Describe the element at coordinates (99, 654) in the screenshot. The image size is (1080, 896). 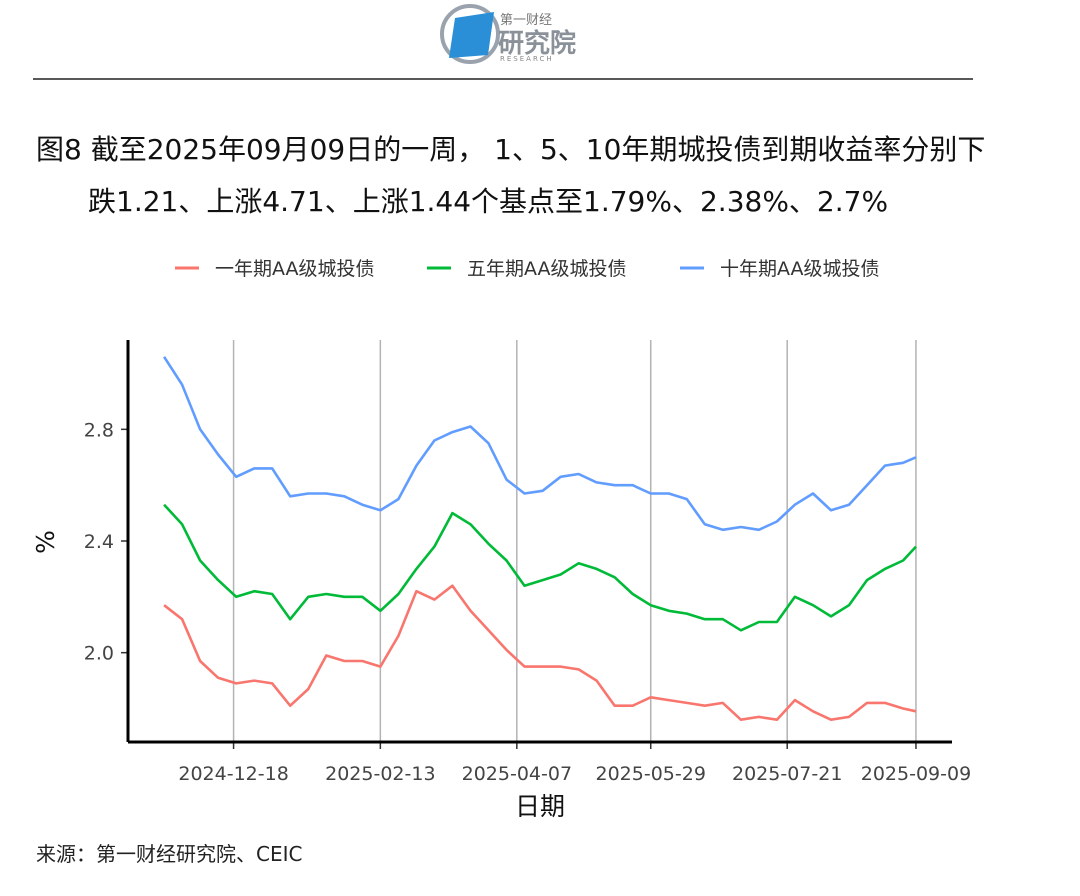
I see `y-tick-label: 2.0` at that location.